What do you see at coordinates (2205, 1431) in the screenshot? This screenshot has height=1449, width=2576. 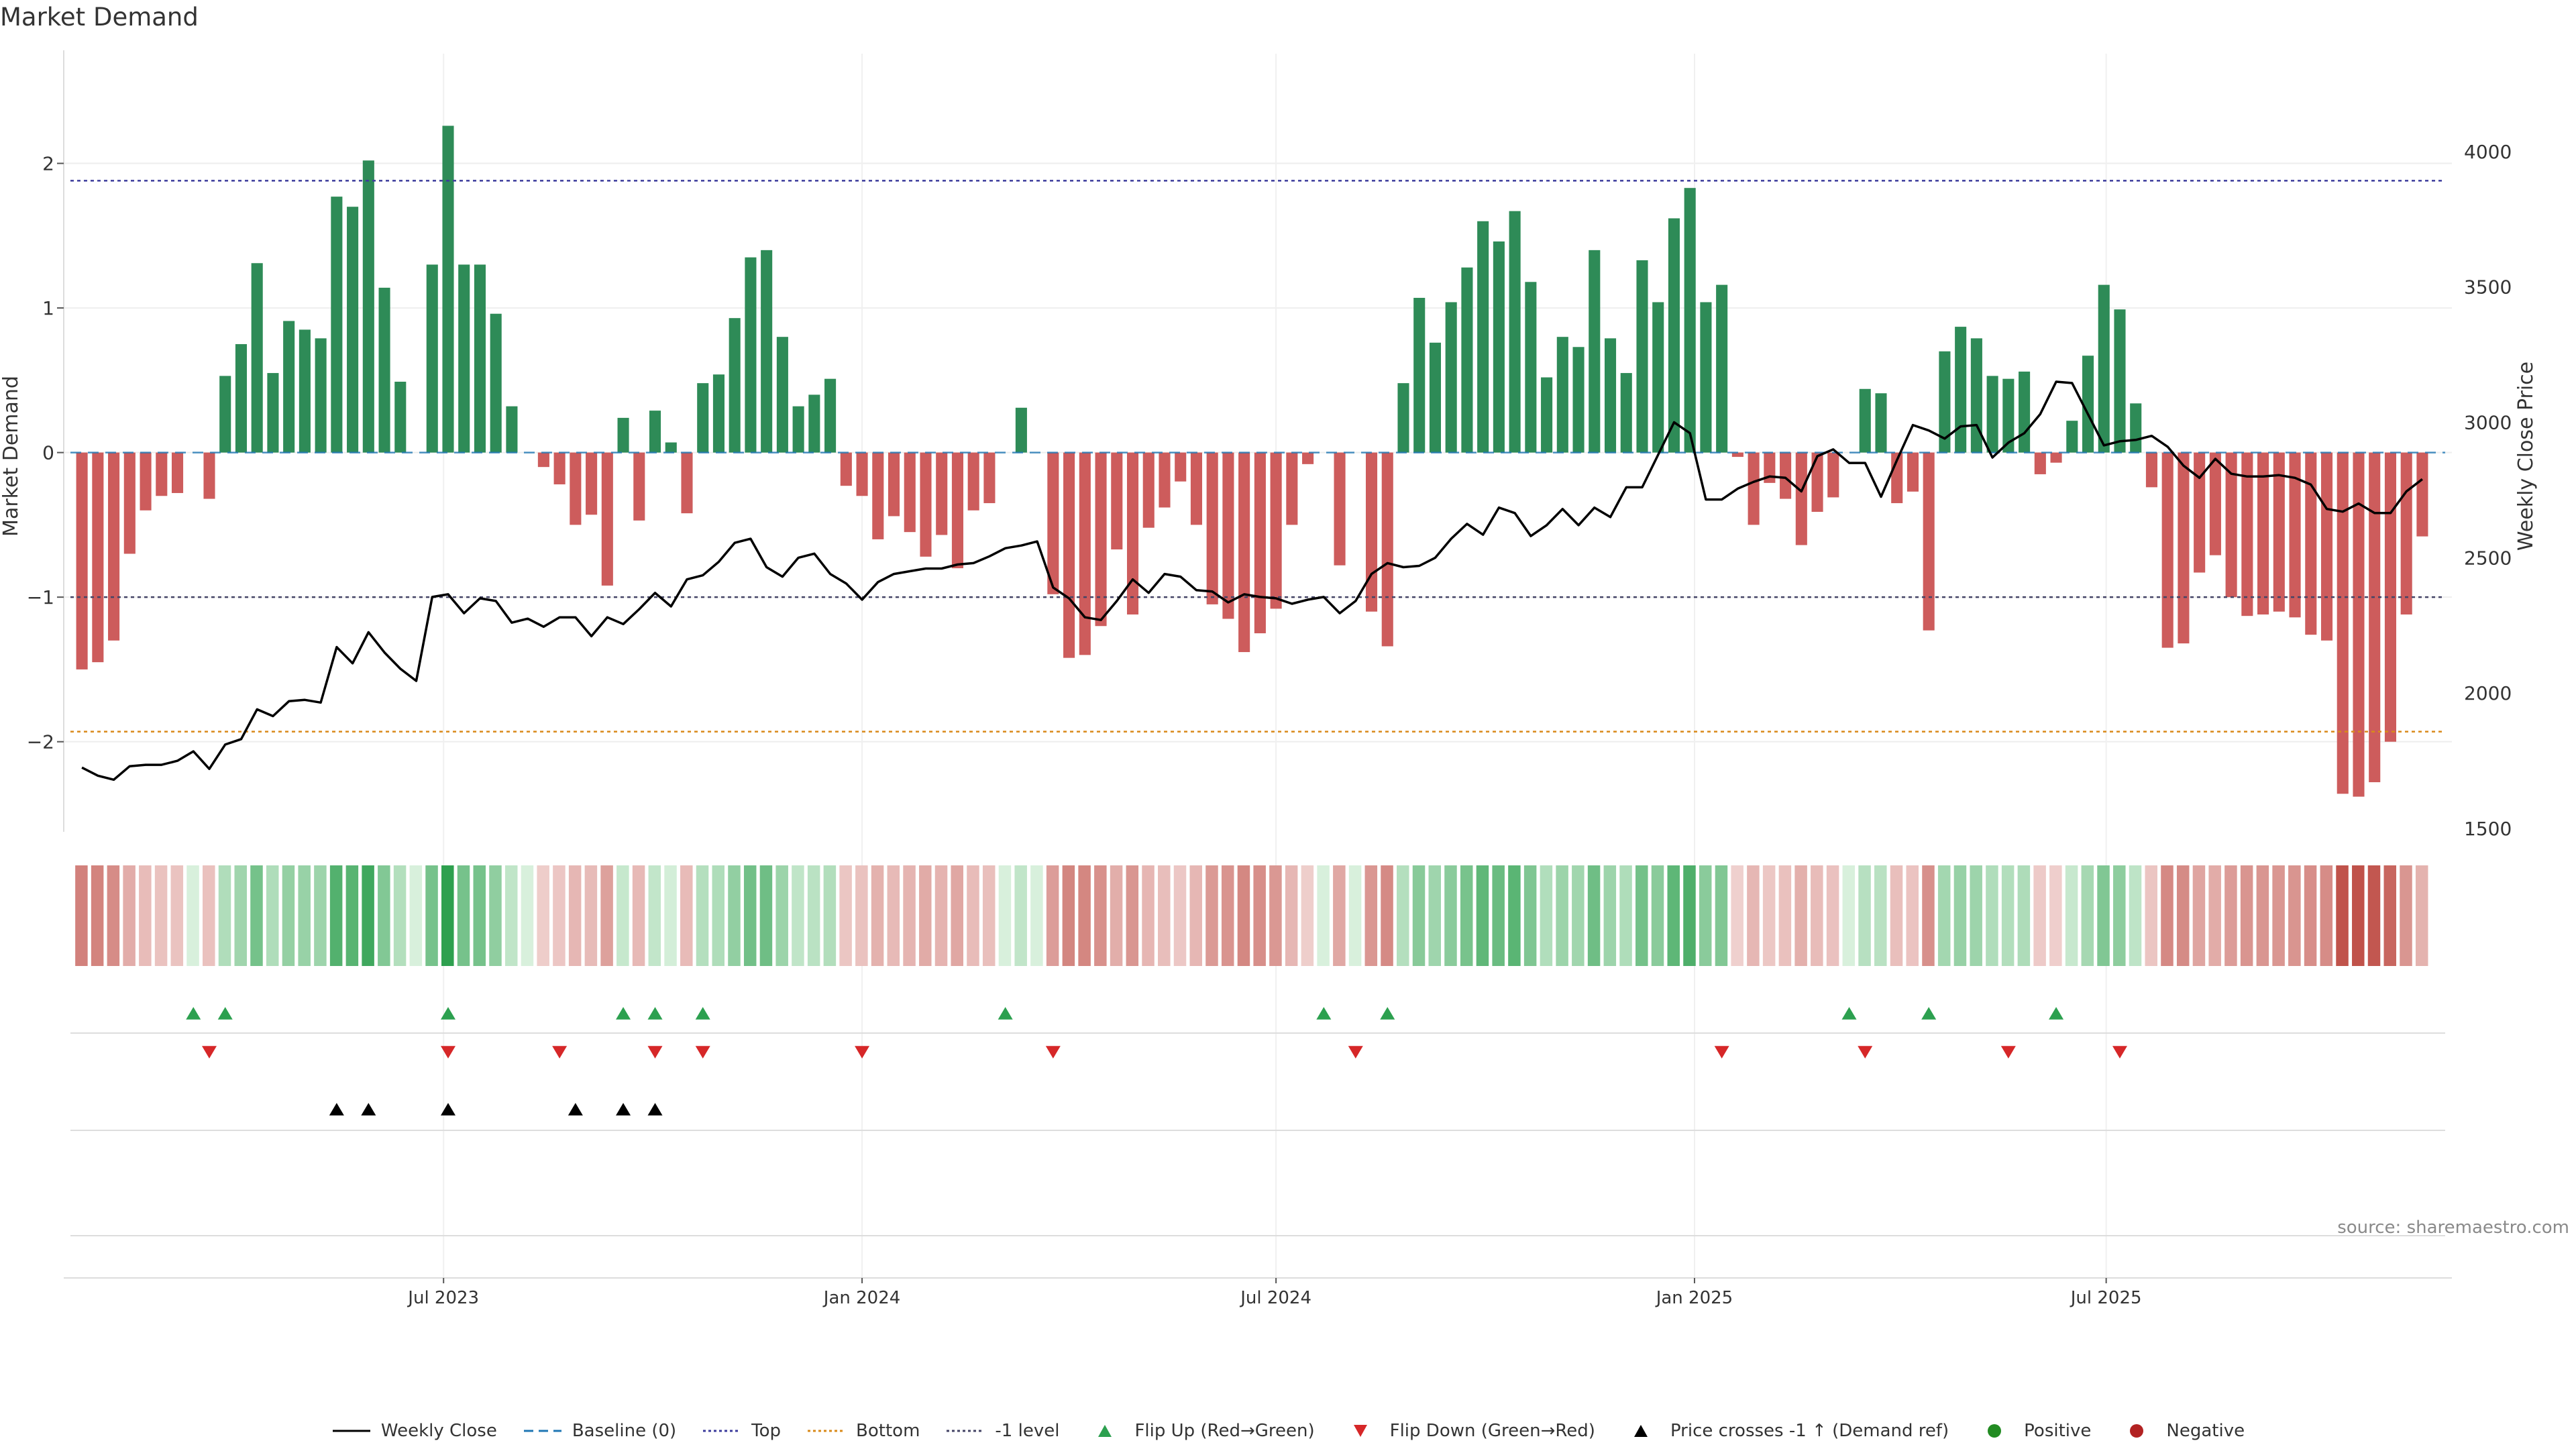 I see `legend-label: Negative` at bounding box center [2205, 1431].